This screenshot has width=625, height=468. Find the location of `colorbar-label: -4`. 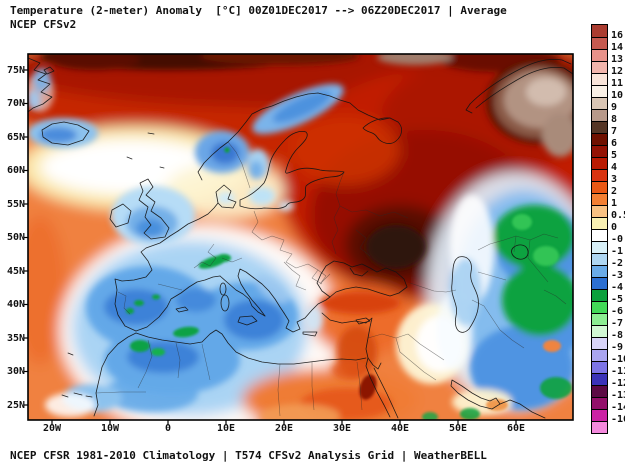

colorbar-label: -4 is located at coordinates (617, 287).